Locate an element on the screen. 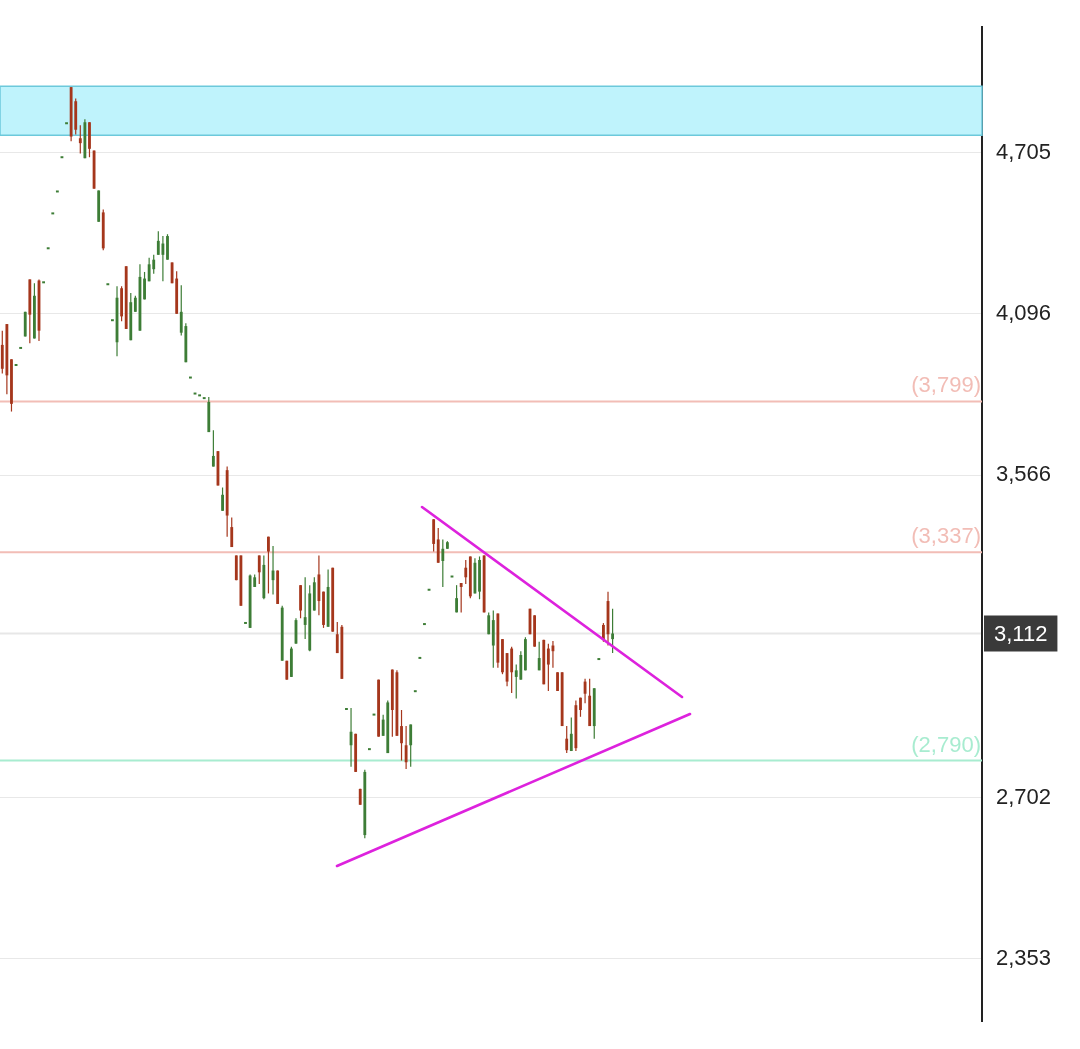 This screenshot has height=1049, width=1080. y-tick-label: 4,096 is located at coordinates (1024, 312).